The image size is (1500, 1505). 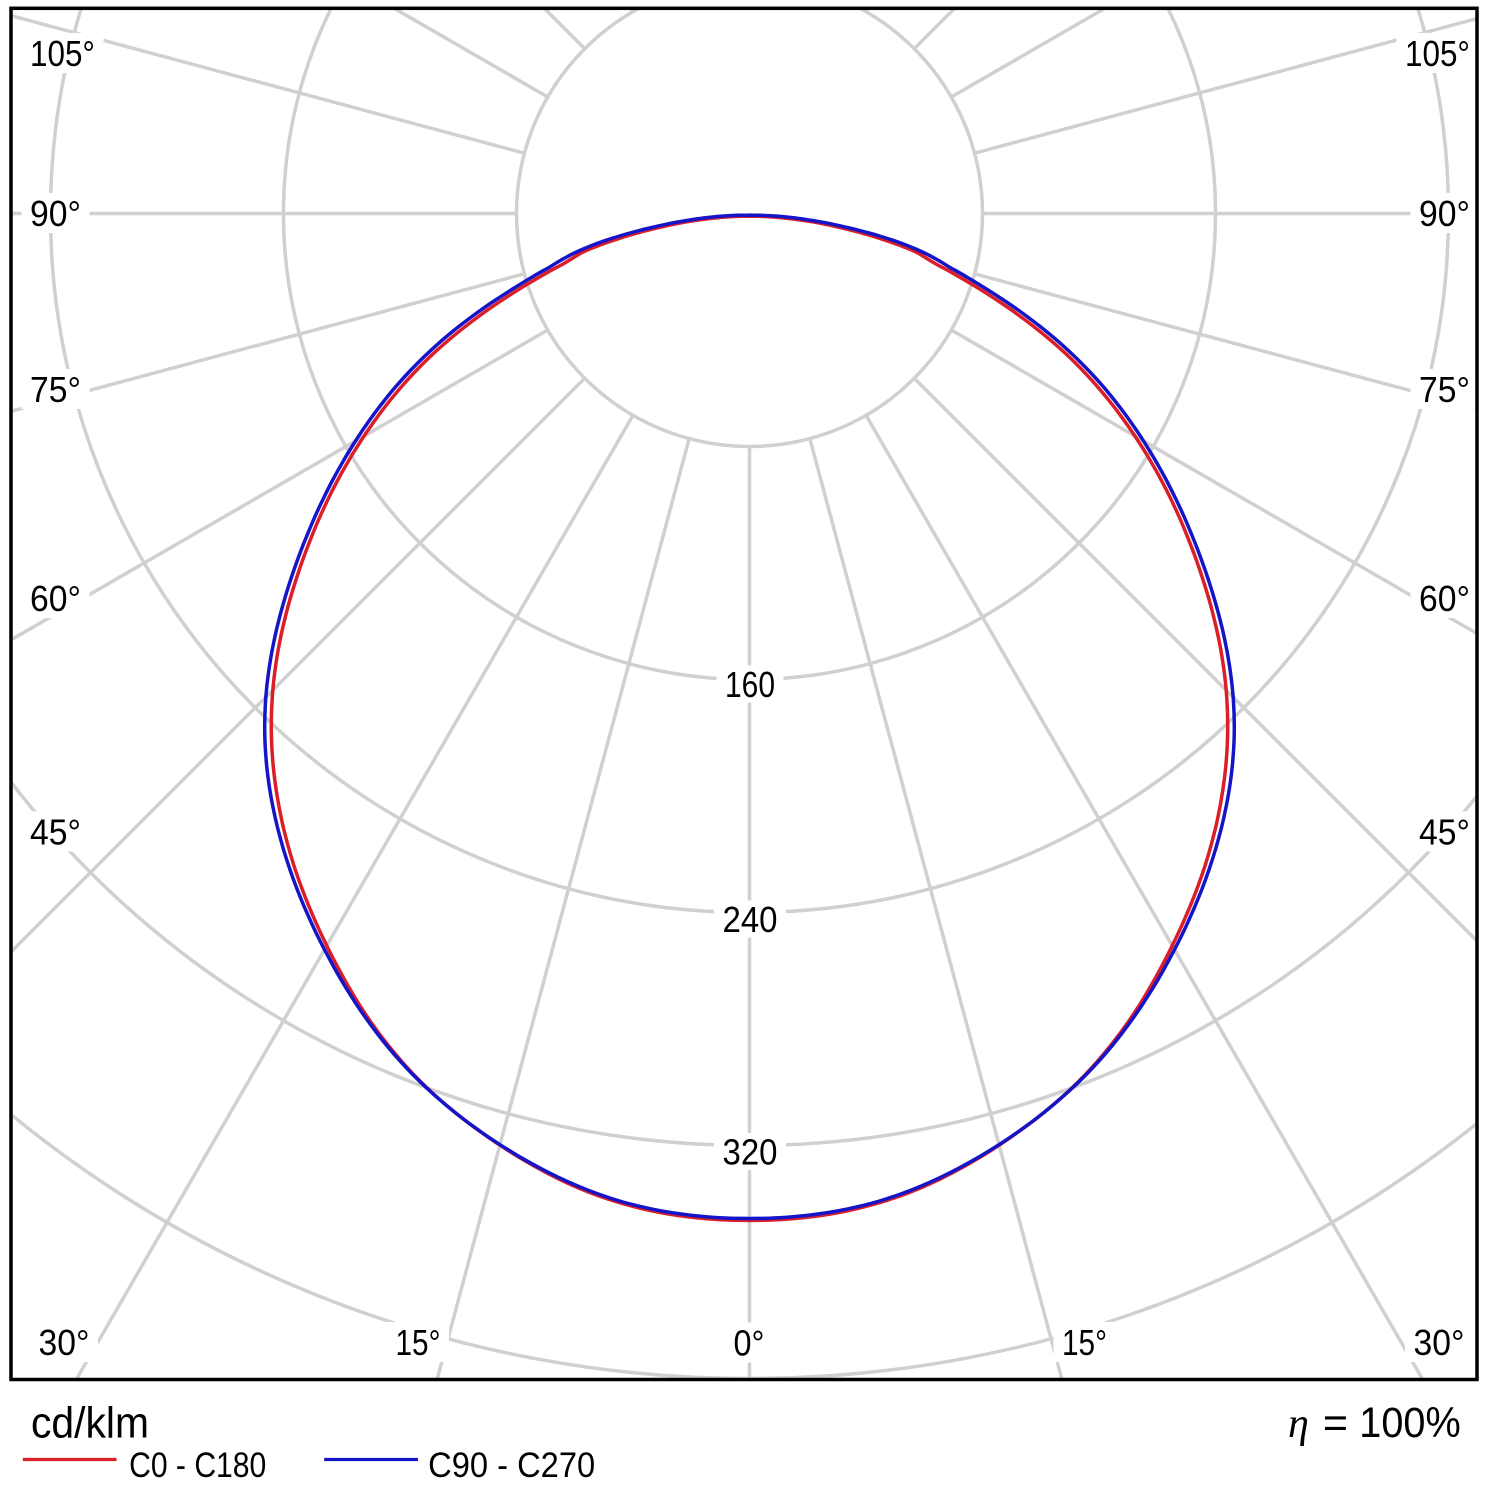 What do you see at coordinates (750, 684) in the screenshot?
I see `svg-text: 160` at bounding box center [750, 684].